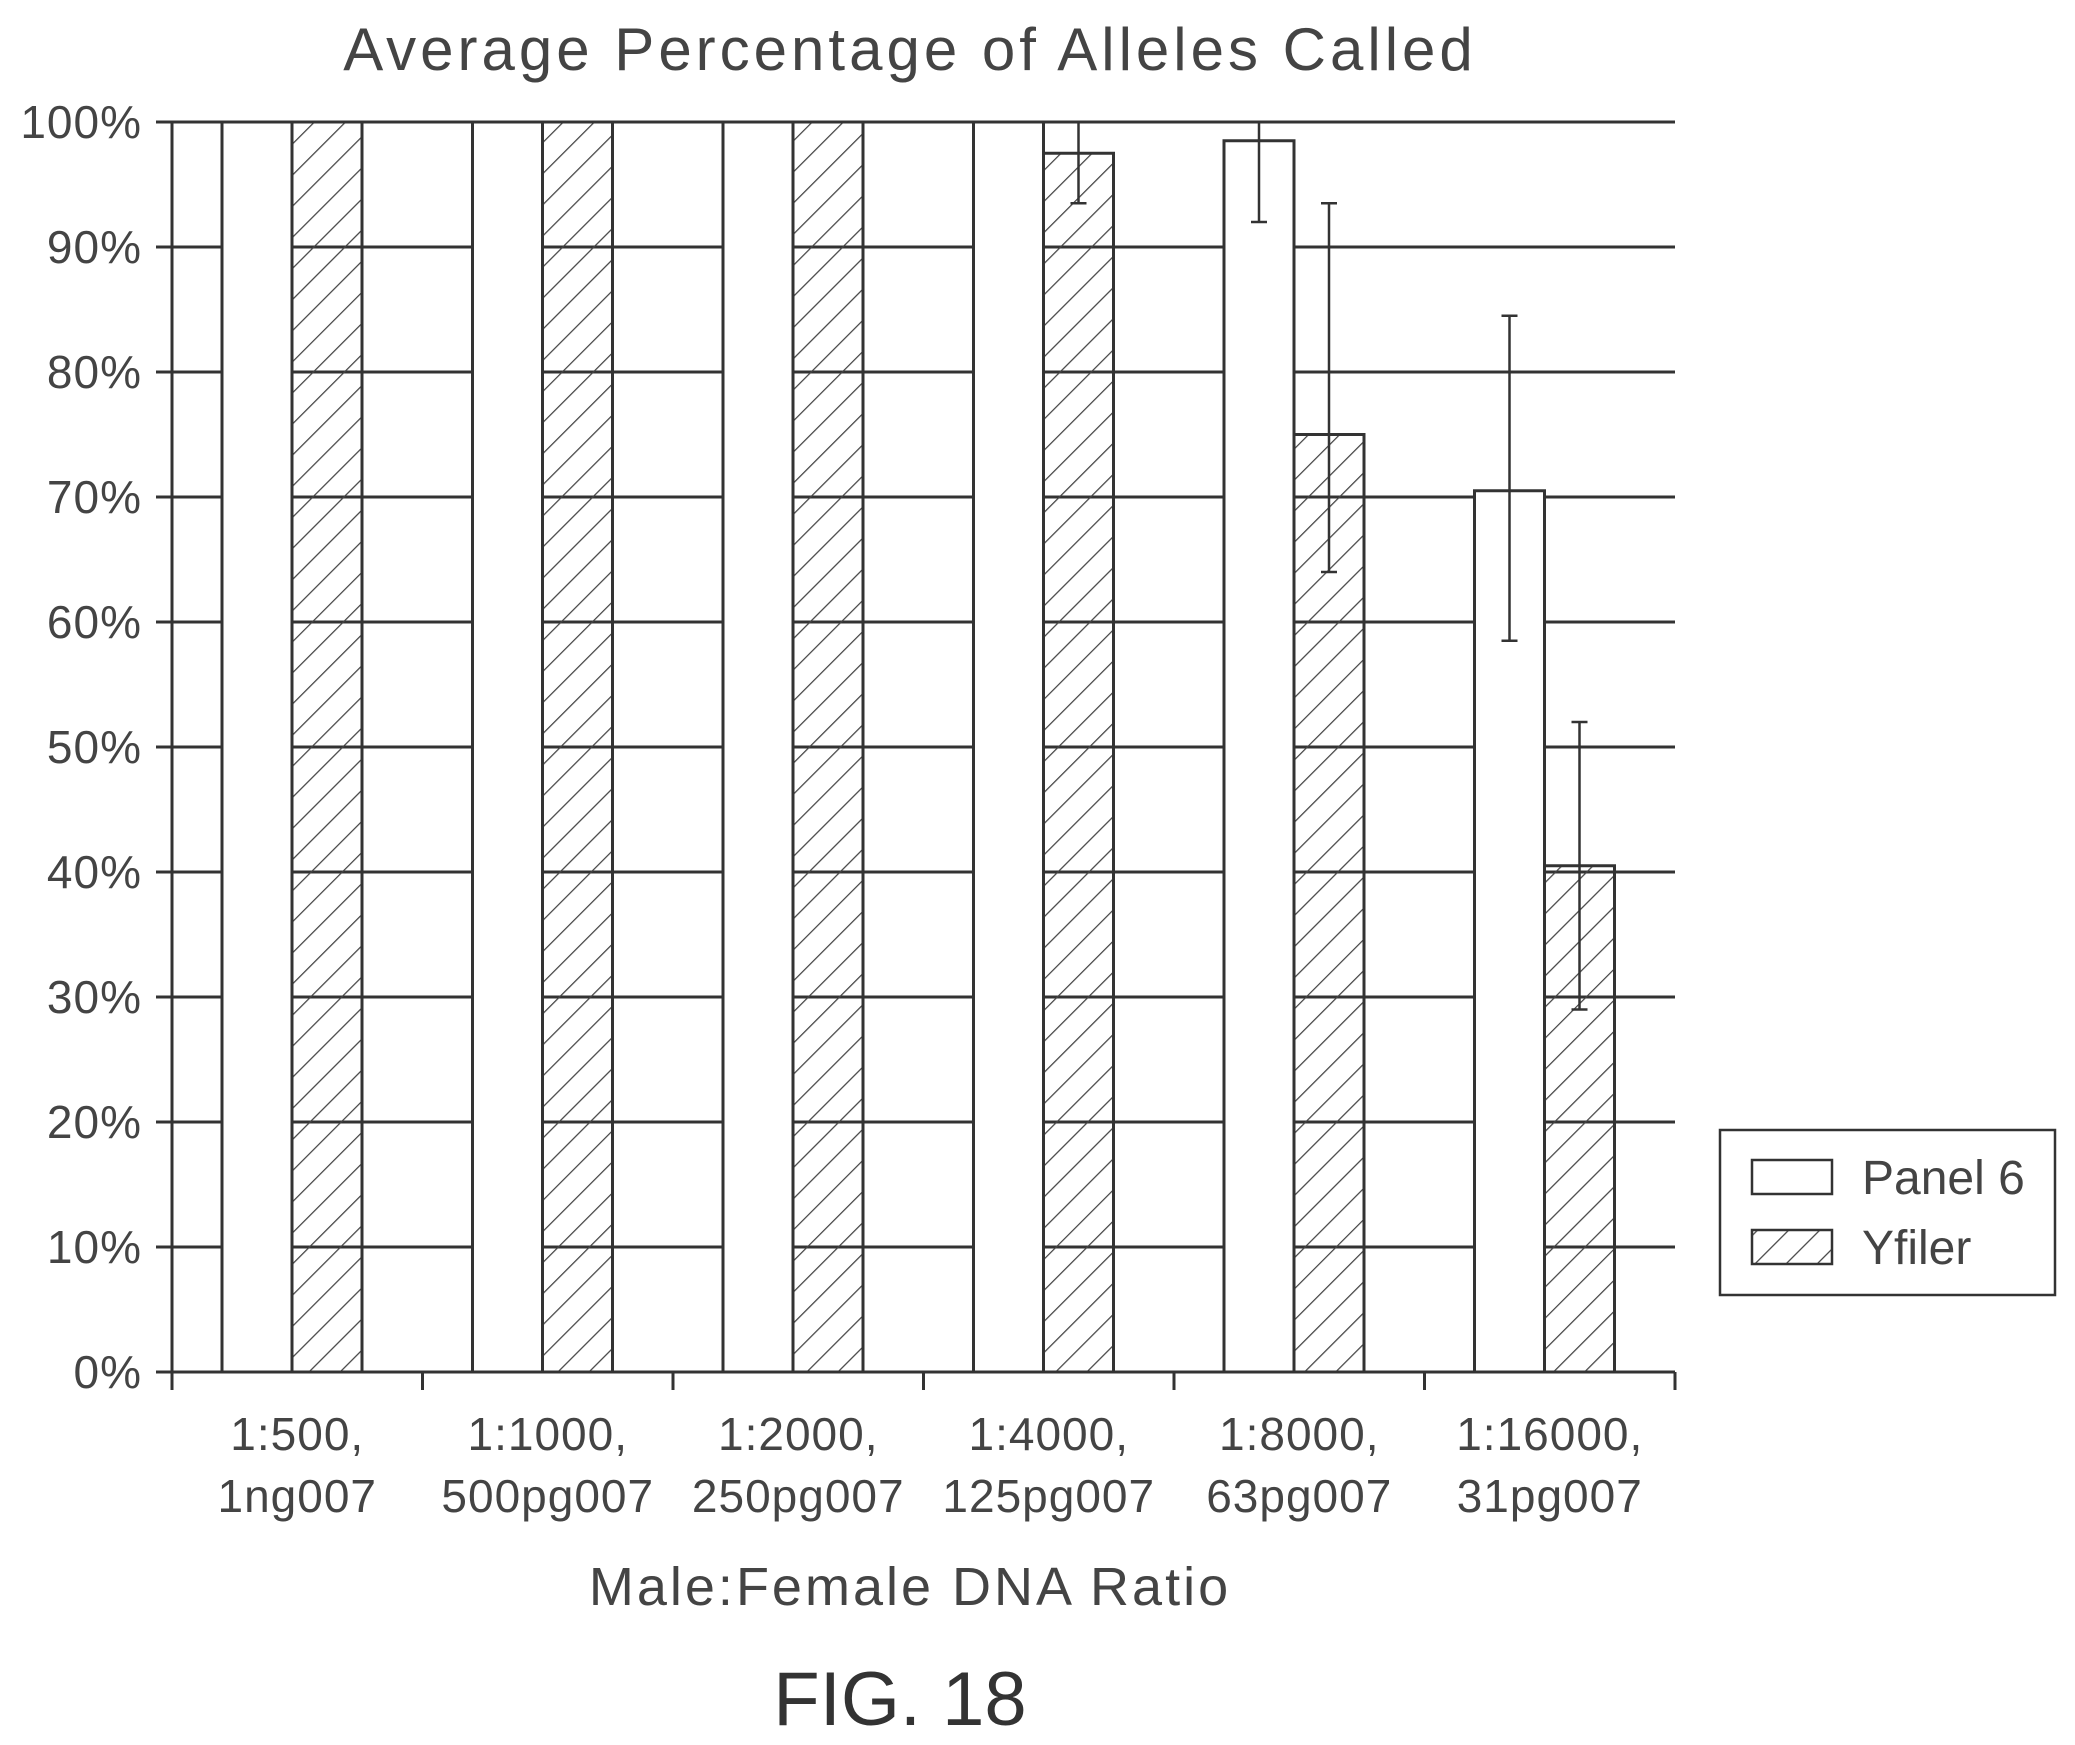 Image resolution: width=2075 pixels, height=1745 pixels. Describe the element at coordinates (1549, 1434) in the screenshot. I see `x-tick-label: 1:16000,` at that location.